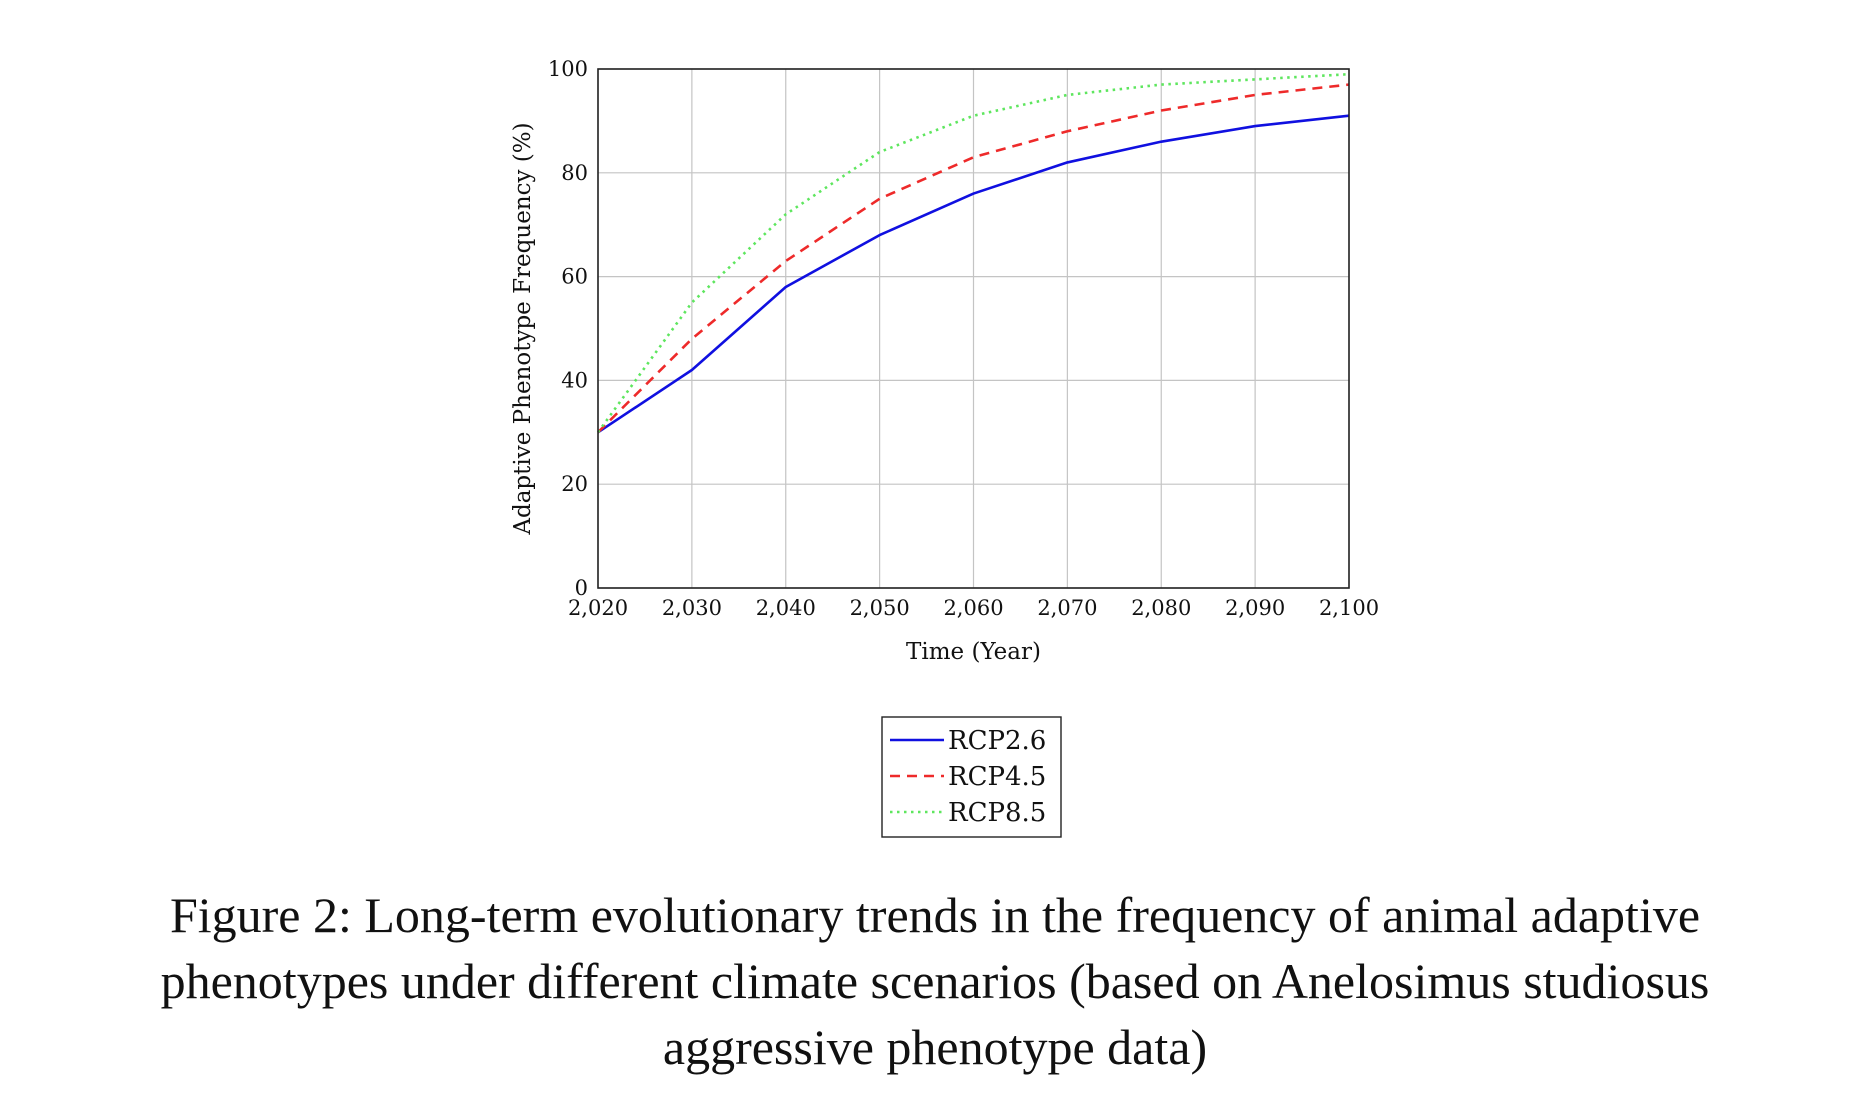 The width and height of the screenshot is (1870, 1102). What do you see at coordinates (1067, 608) in the screenshot?
I see `x-tick-label: 2,070` at bounding box center [1067, 608].